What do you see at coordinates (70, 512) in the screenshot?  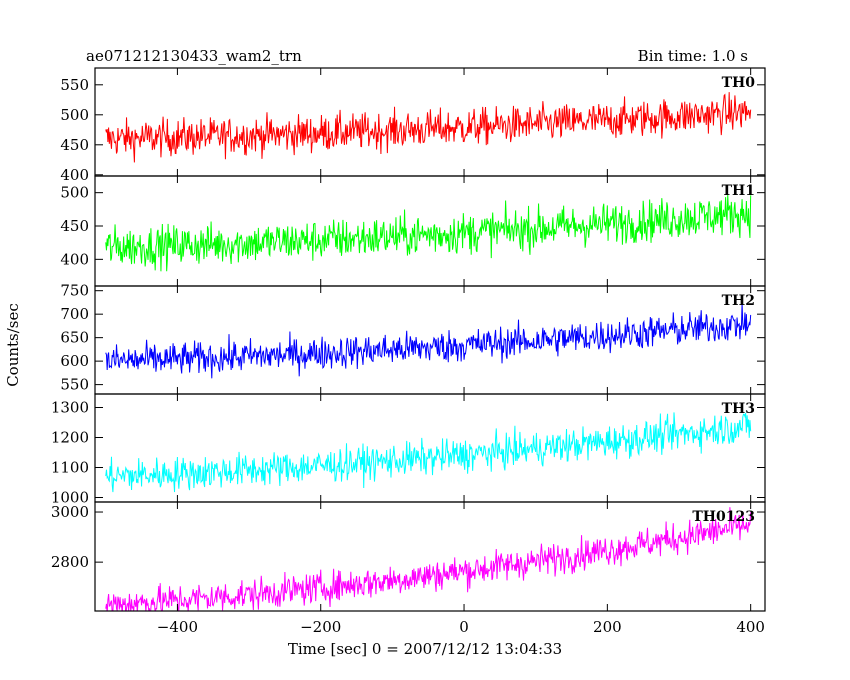 I see `y-tick-label: 3000` at bounding box center [70, 512].